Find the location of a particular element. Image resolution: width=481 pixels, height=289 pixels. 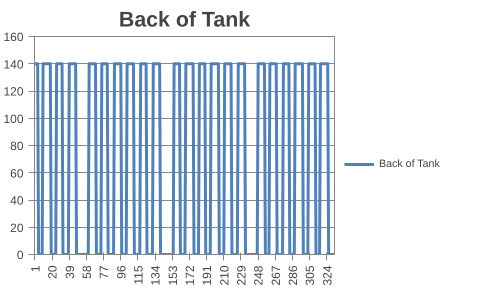

chart-title: Back of Tank is located at coordinates (184, 20).